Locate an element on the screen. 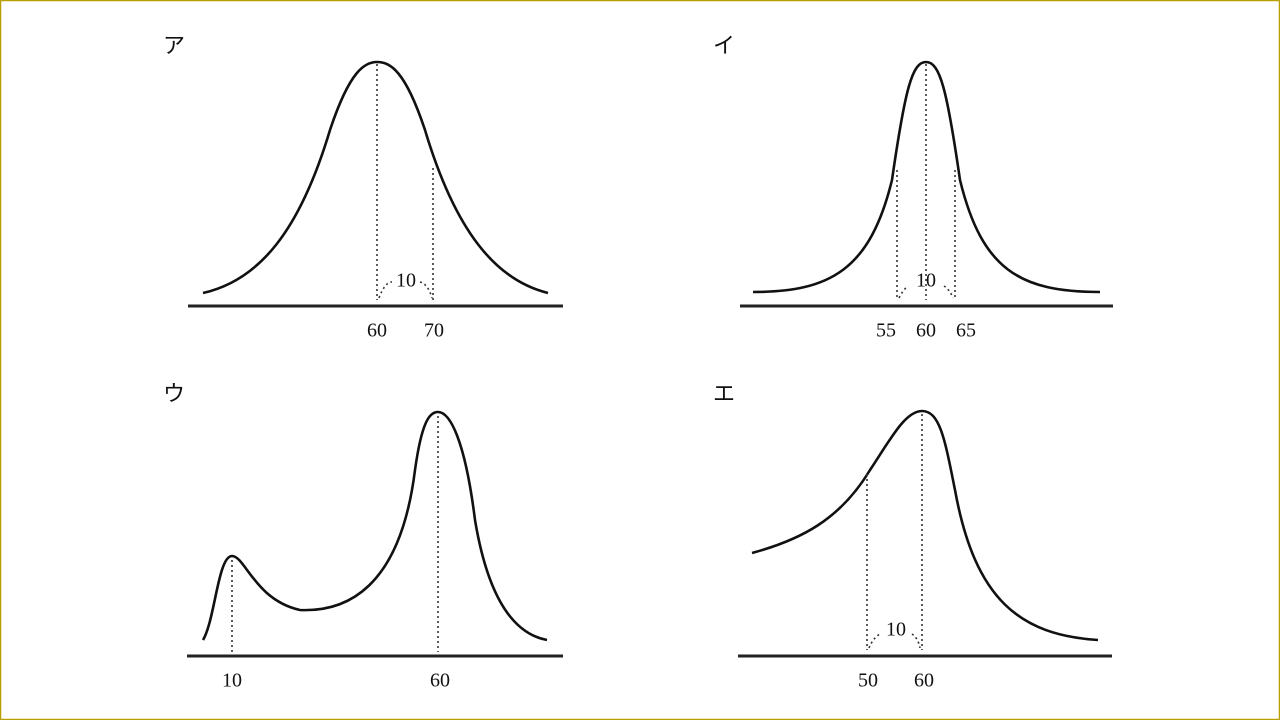 The width and height of the screenshot is (1280, 720). panel-i: イ 10 55 60 65 is located at coordinates (913, 187).